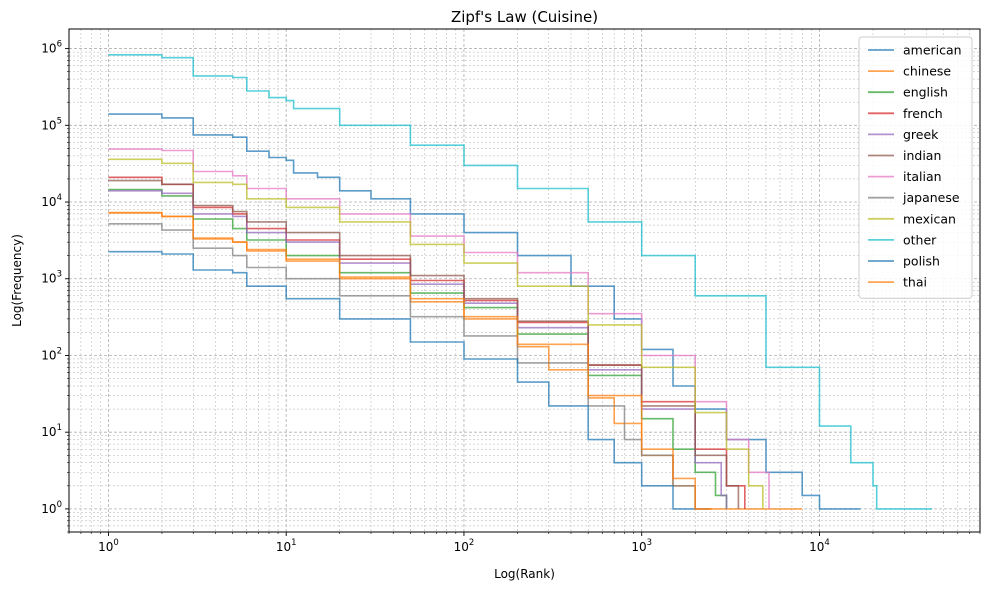 The height and width of the screenshot is (590, 989). Describe the element at coordinates (51, 278) in the screenshot. I see `y-tick-label: 10³` at that location.